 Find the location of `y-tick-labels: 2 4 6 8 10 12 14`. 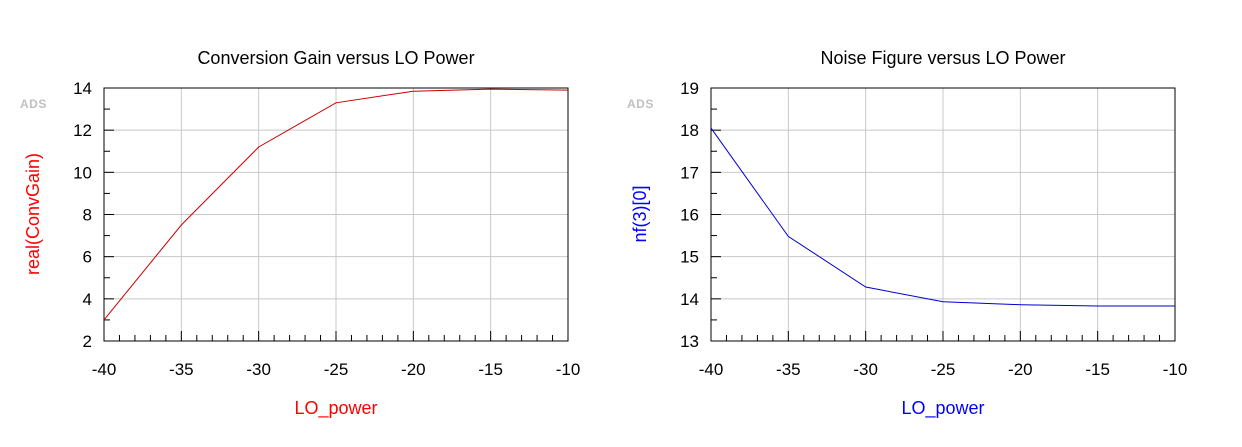

y-tick-labels: 2 4 6 8 10 12 14 is located at coordinates (82, 215).